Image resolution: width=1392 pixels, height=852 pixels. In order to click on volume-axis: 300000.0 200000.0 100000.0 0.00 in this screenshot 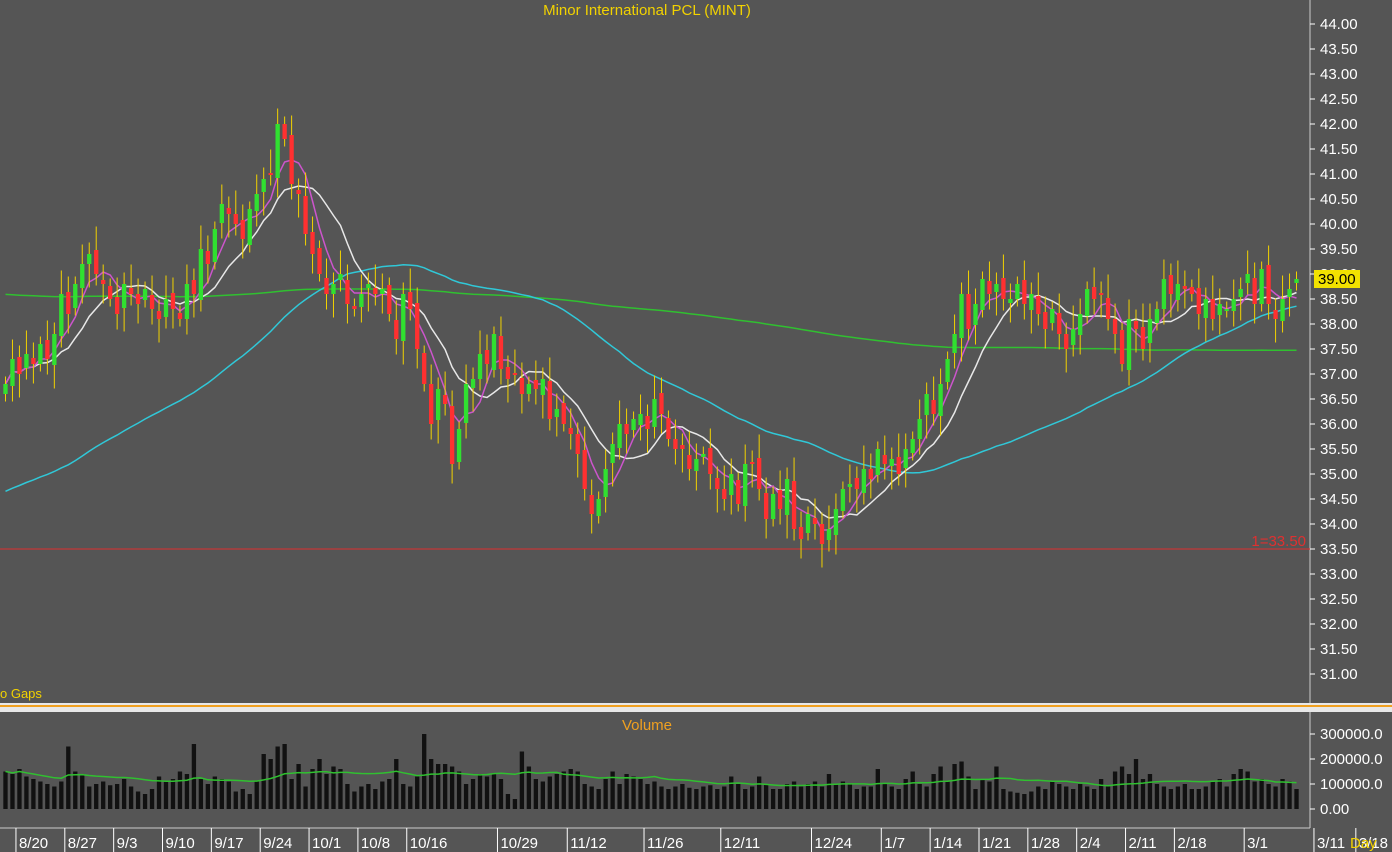, I will do `click(1346, 772)`.